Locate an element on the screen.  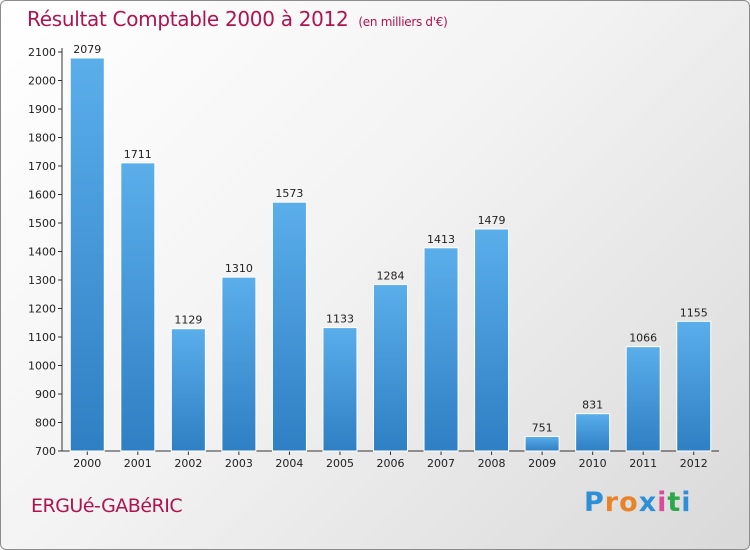
bar-2001 is located at coordinates (138, 307).